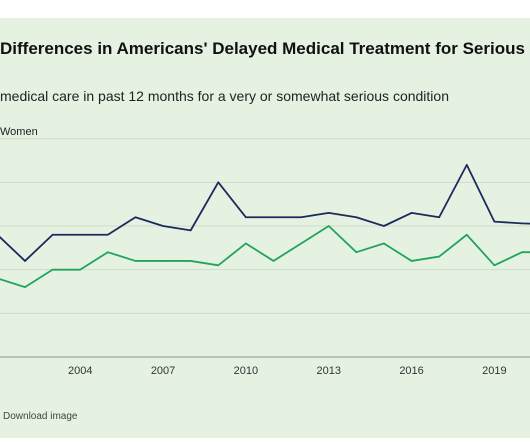  What do you see at coordinates (494, 371) in the screenshot?
I see `x-tick-label: 2019` at bounding box center [494, 371].